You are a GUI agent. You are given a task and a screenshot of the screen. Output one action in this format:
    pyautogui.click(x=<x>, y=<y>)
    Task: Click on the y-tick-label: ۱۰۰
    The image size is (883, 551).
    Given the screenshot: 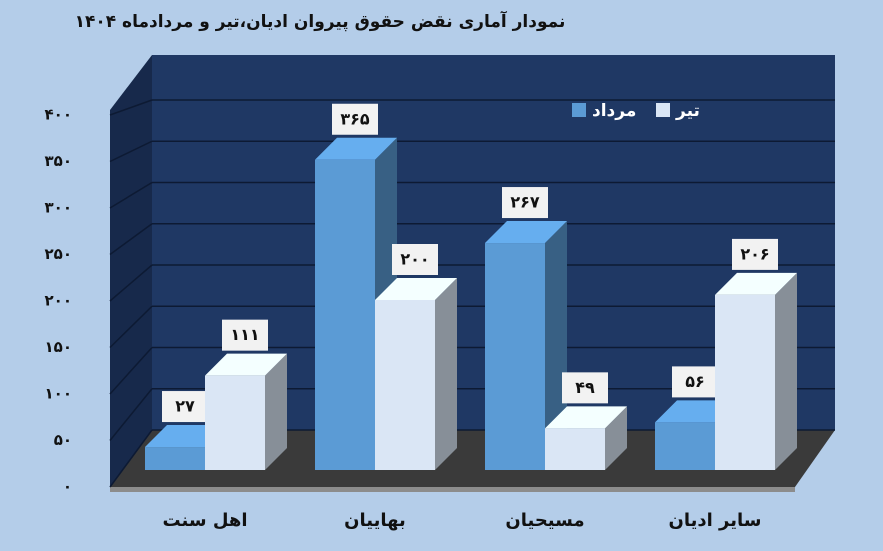 What is the action you would take?
    pyautogui.click(x=58, y=394)
    